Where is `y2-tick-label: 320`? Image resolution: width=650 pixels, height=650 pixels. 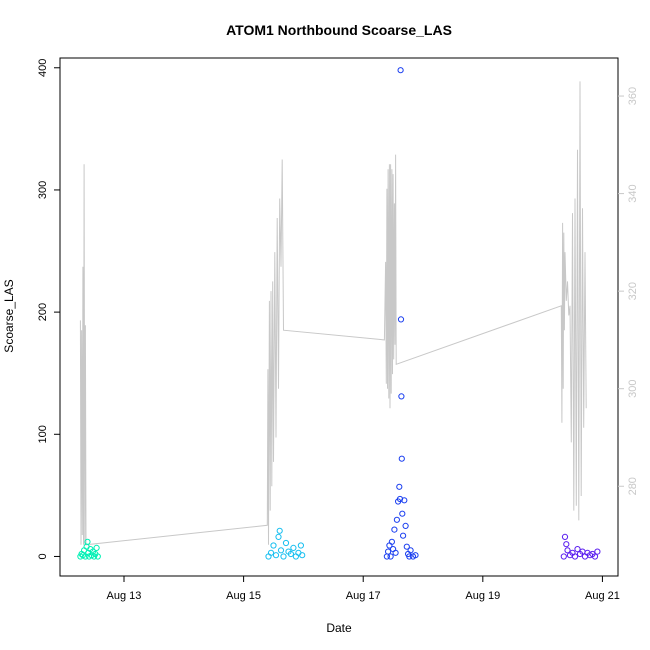 y2-tick-label: 320 is located at coordinates (633, 291).